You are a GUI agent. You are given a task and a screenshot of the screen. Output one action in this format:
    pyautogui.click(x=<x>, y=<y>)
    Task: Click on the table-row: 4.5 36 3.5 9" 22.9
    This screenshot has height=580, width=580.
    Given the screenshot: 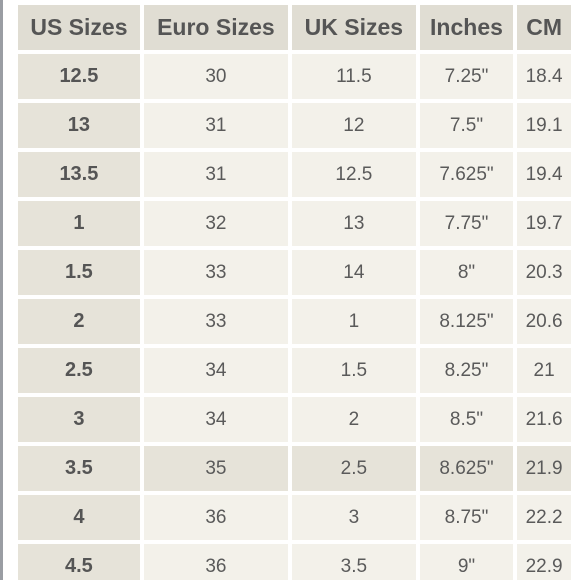 What is the action you would take?
    pyautogui.click(x=294, y=562)
    